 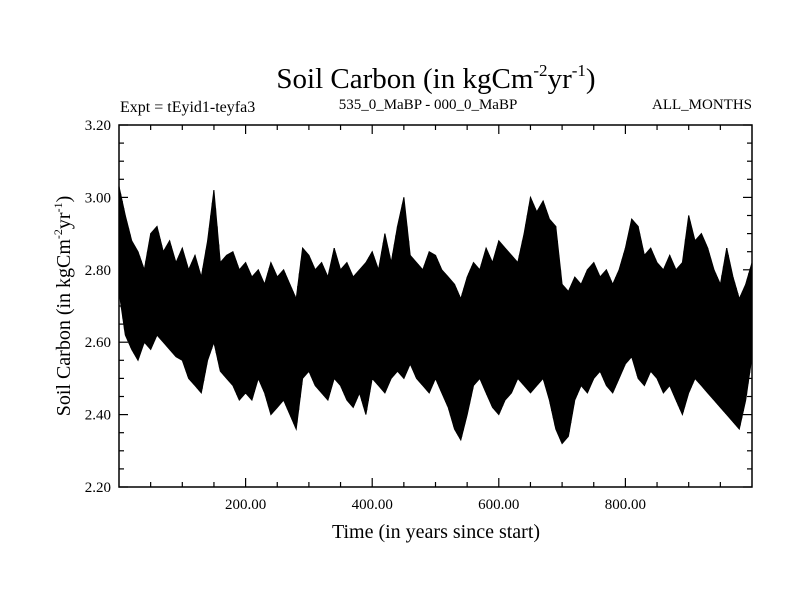 What do you see at coordinates (372, 505) in the screenshot?
I see `x-tick-label-1: 400.00` at bounding box center [372, 505].